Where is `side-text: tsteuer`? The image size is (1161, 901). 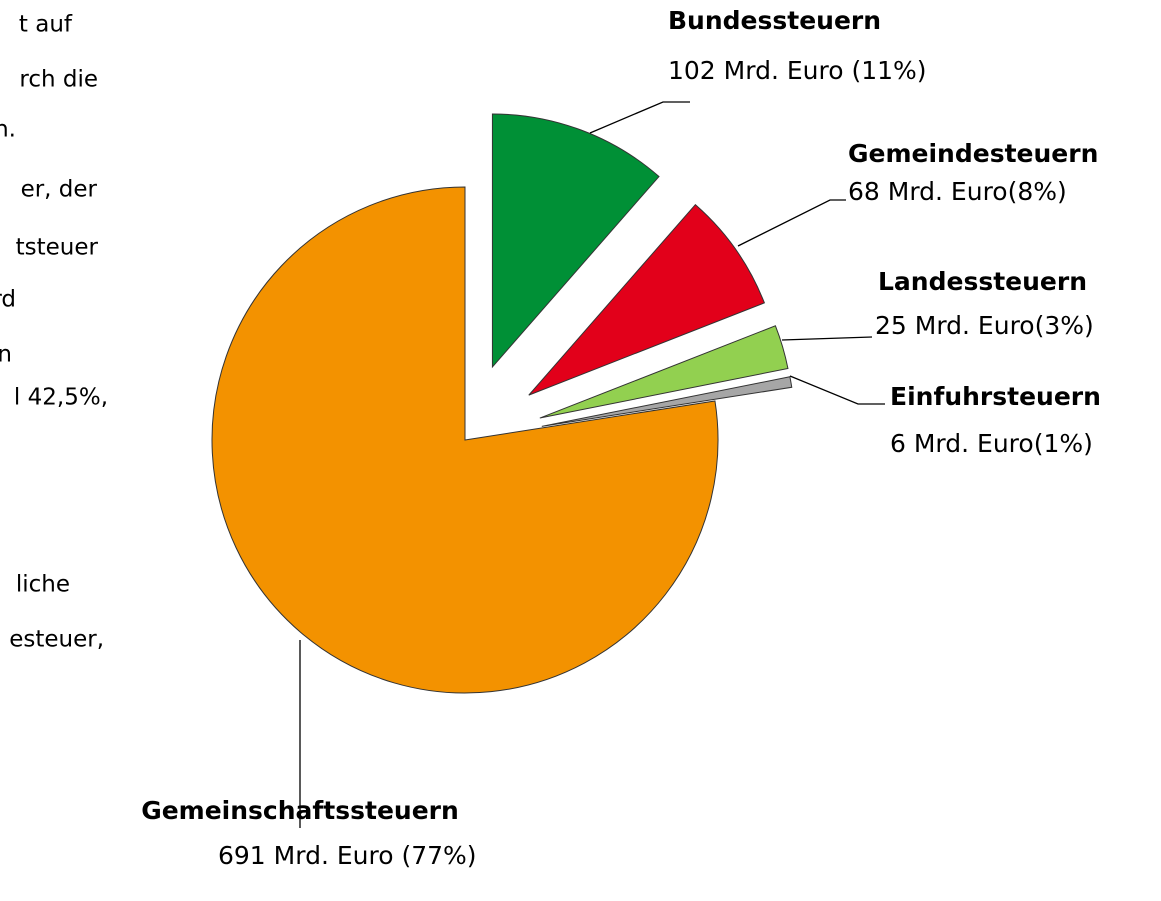 side-text: tsteuer is located at coordinates (57, 248).